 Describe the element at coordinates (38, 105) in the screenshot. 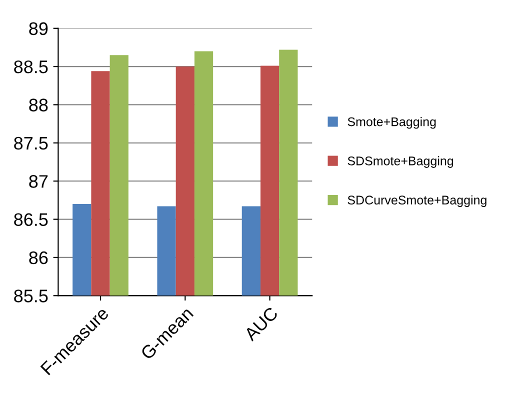

I see `y-tick-label: 88` at that location.